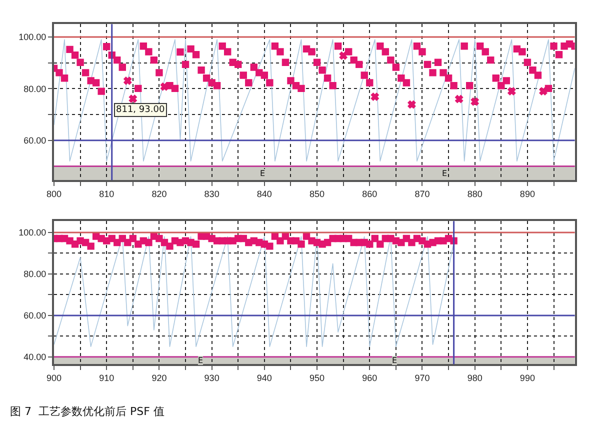 The height and width of the screenshot is (431, 600). Describe the element at coordinates (370, 377) in the screenshot. I see `x-tick-label: 960` at that location.